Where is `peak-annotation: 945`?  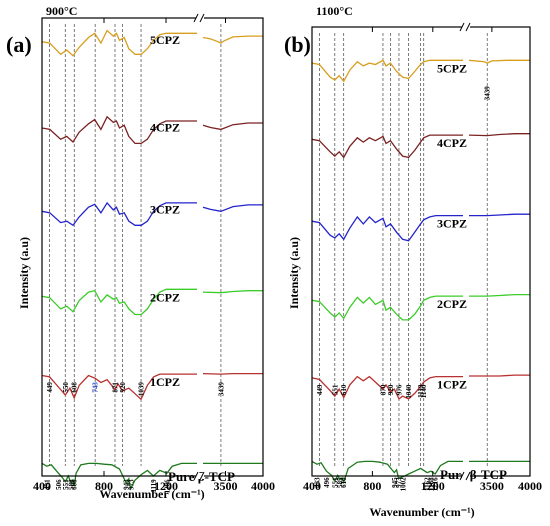 peak-annotation: 945 is located at coordinates (395, 482).